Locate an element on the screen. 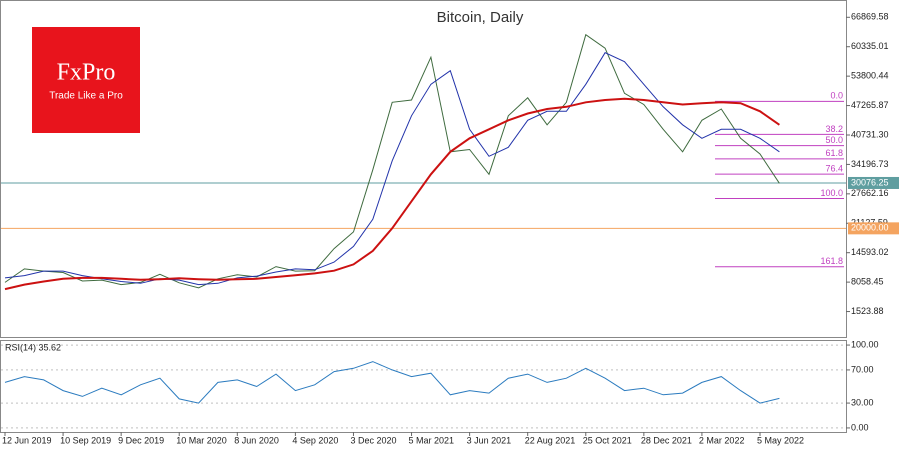 This screenshot has height=450, width=900. x-tick-label: 28 Dec 2021 is located at coordinates (666, 440).